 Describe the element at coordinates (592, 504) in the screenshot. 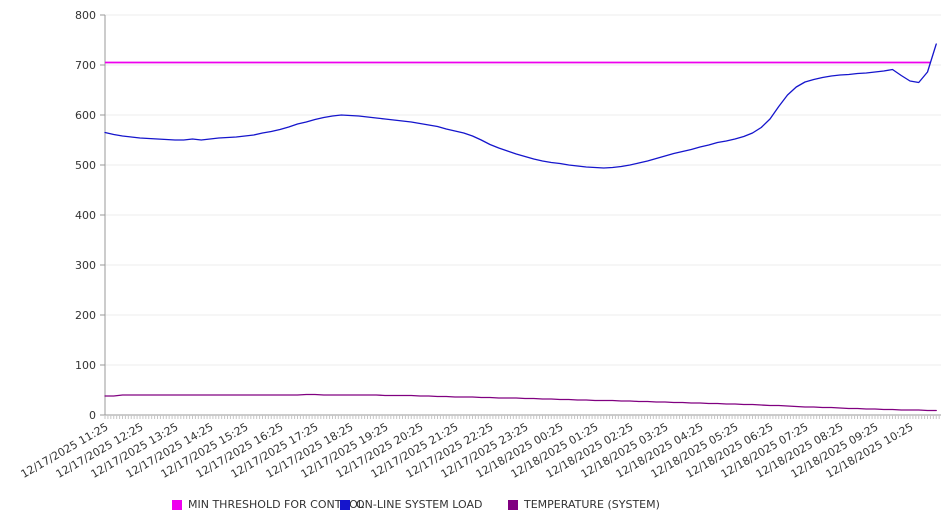

I see `legend-label-temperature: TEMPERATURE (SYSTEM)` at that location.